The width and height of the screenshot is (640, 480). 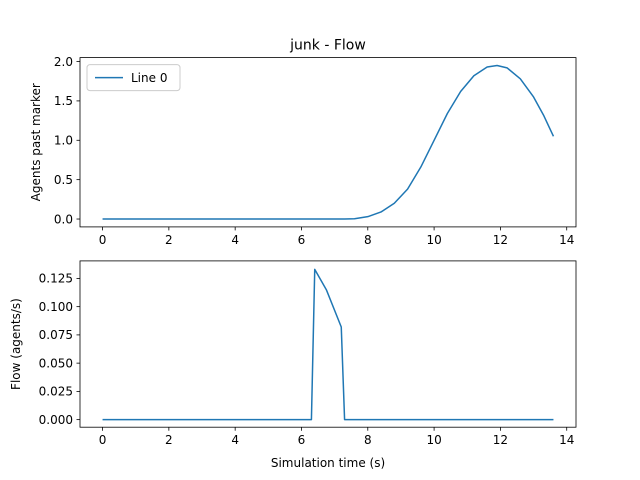 I want to click on y-tick-label-0-4: 2.0, so click(x=63, y=62).